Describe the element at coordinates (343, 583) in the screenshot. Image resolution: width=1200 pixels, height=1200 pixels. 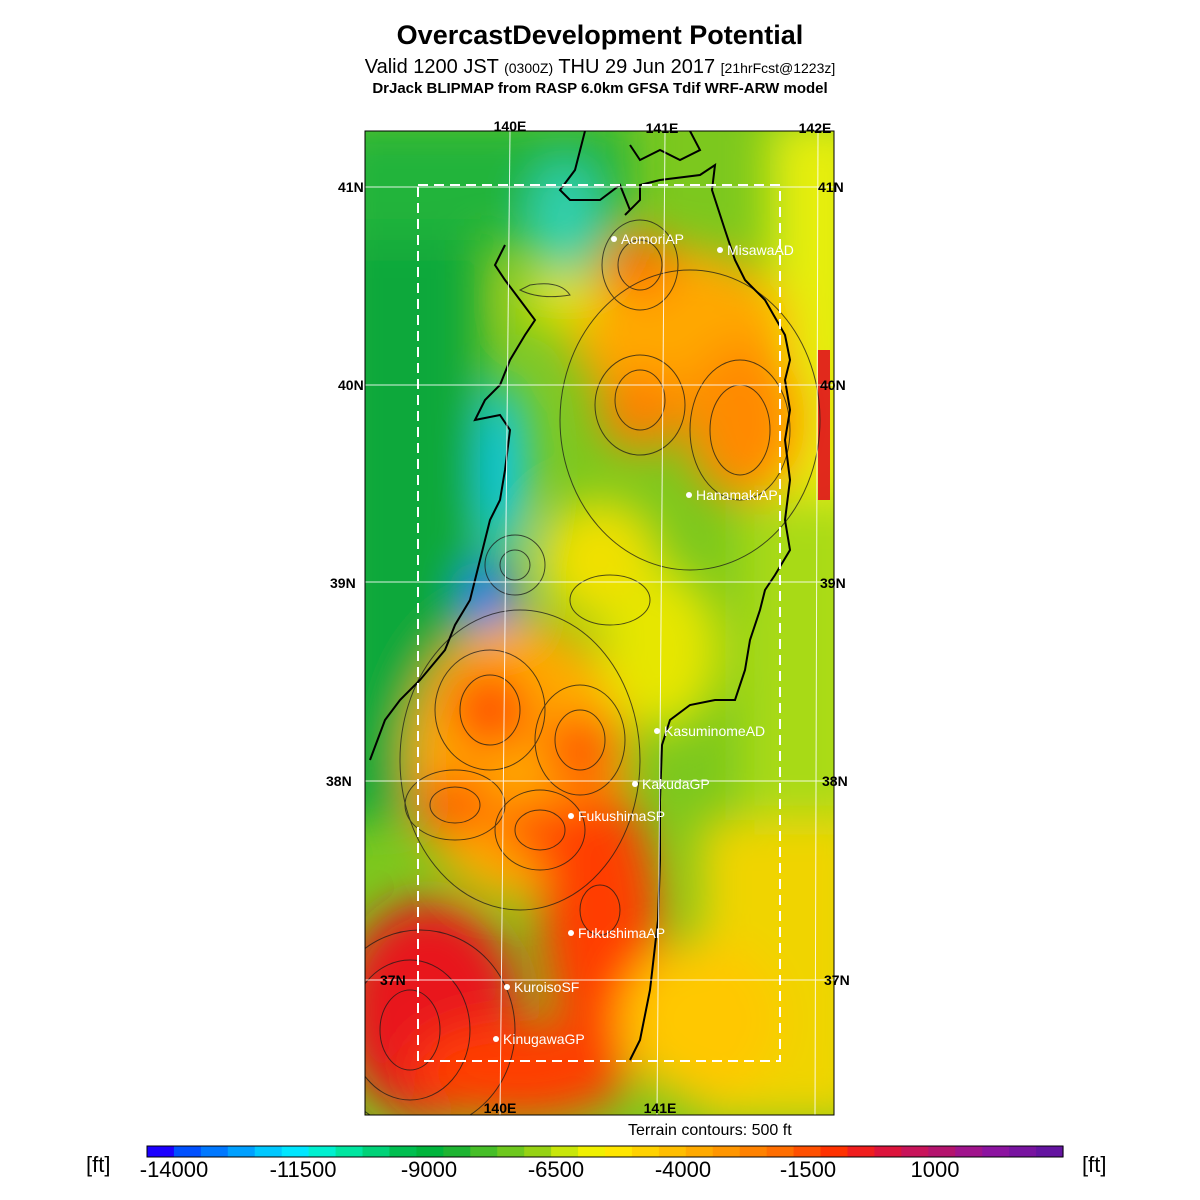
I see `lat-label-left: 39N` at that location.